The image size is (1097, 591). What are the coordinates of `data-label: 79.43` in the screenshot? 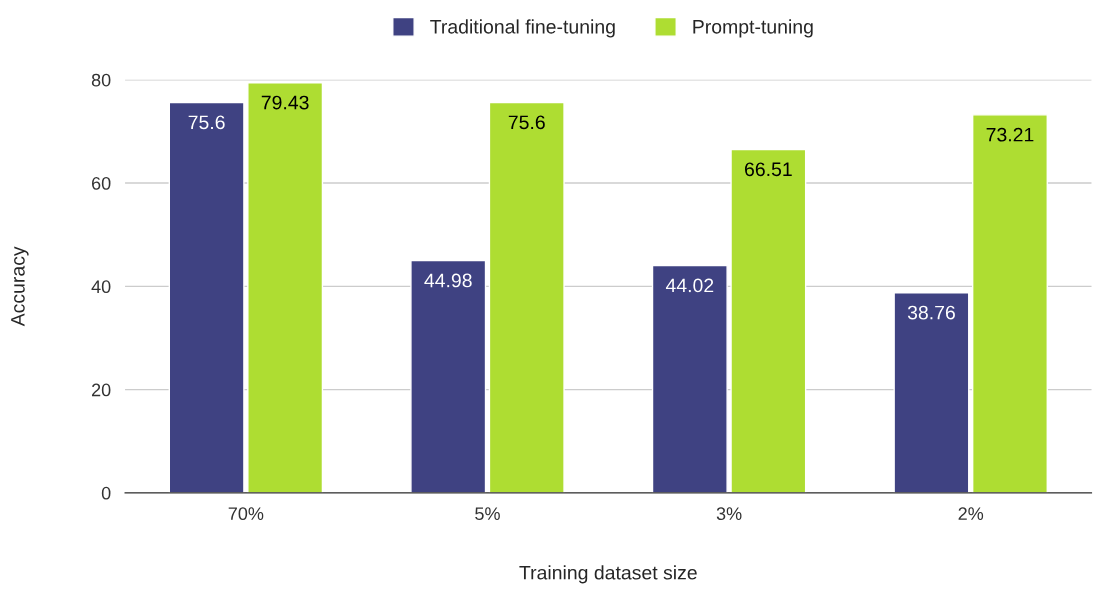 It's located at (285, 102).